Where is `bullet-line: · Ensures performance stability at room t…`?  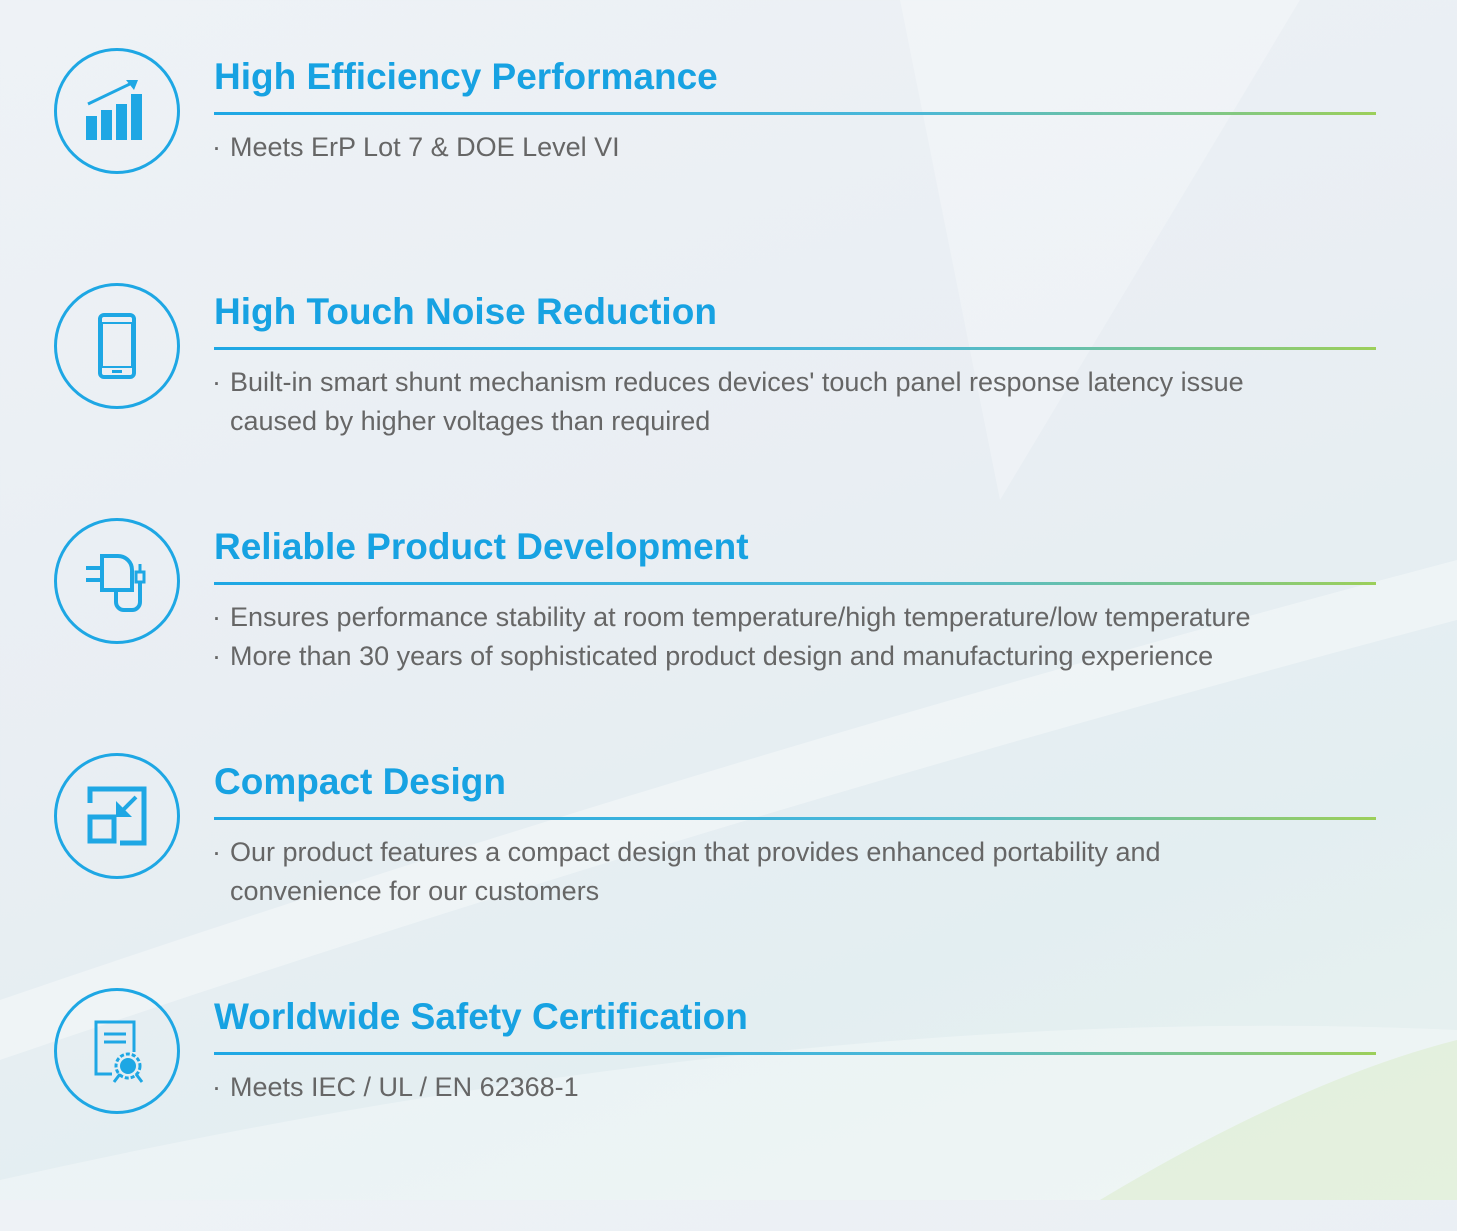
bullet-line: · Ensures performance stability at room t… is located at coordinates (731, 617).